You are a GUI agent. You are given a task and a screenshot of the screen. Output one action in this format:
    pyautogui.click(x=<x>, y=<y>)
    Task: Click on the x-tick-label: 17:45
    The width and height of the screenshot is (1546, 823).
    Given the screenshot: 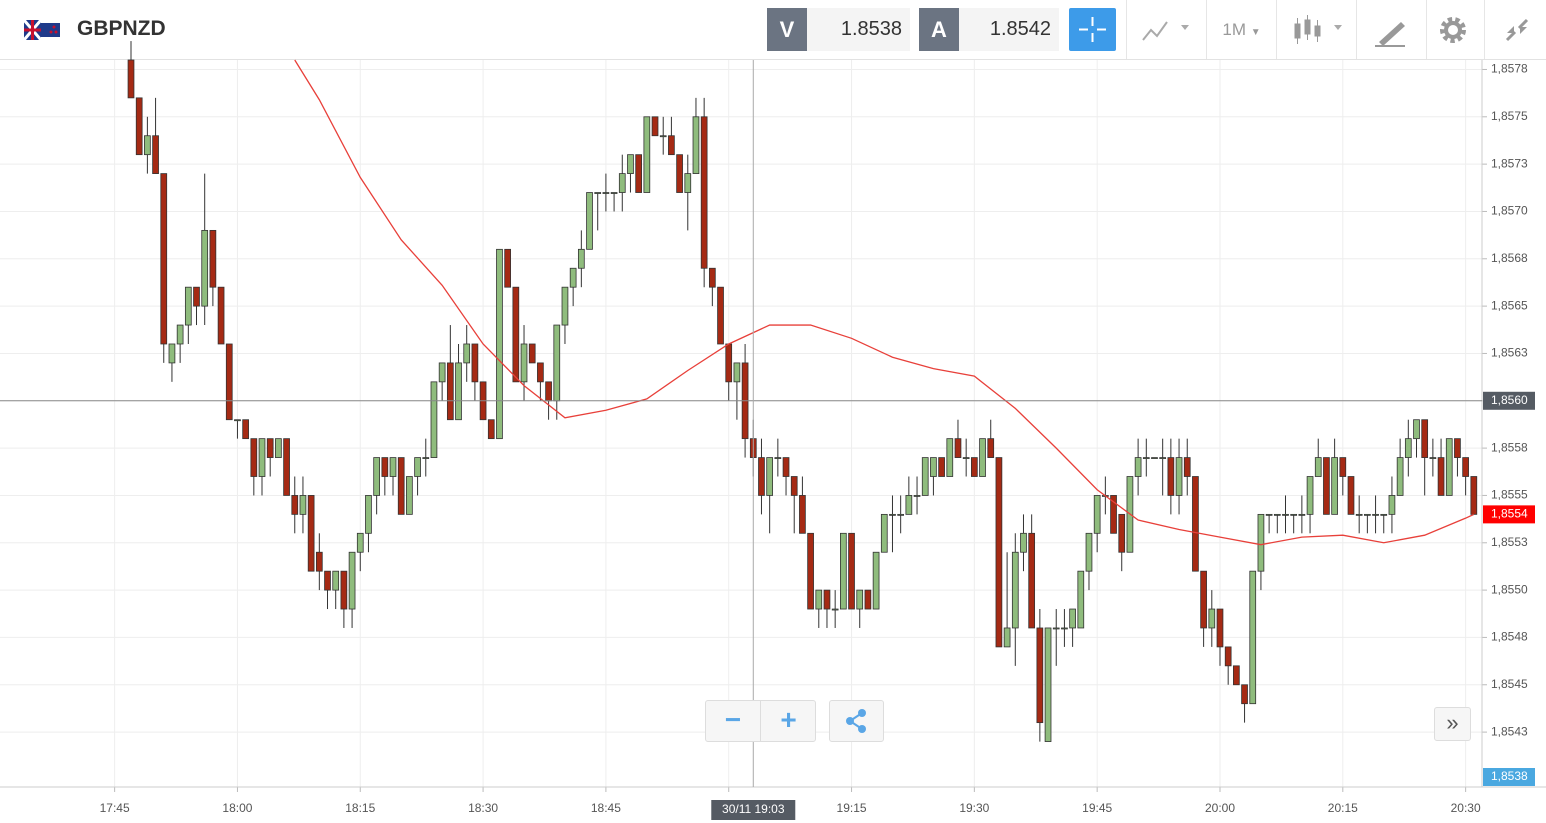 What is the action you would take?
    pyautogui.click(x=115, y=808)
    